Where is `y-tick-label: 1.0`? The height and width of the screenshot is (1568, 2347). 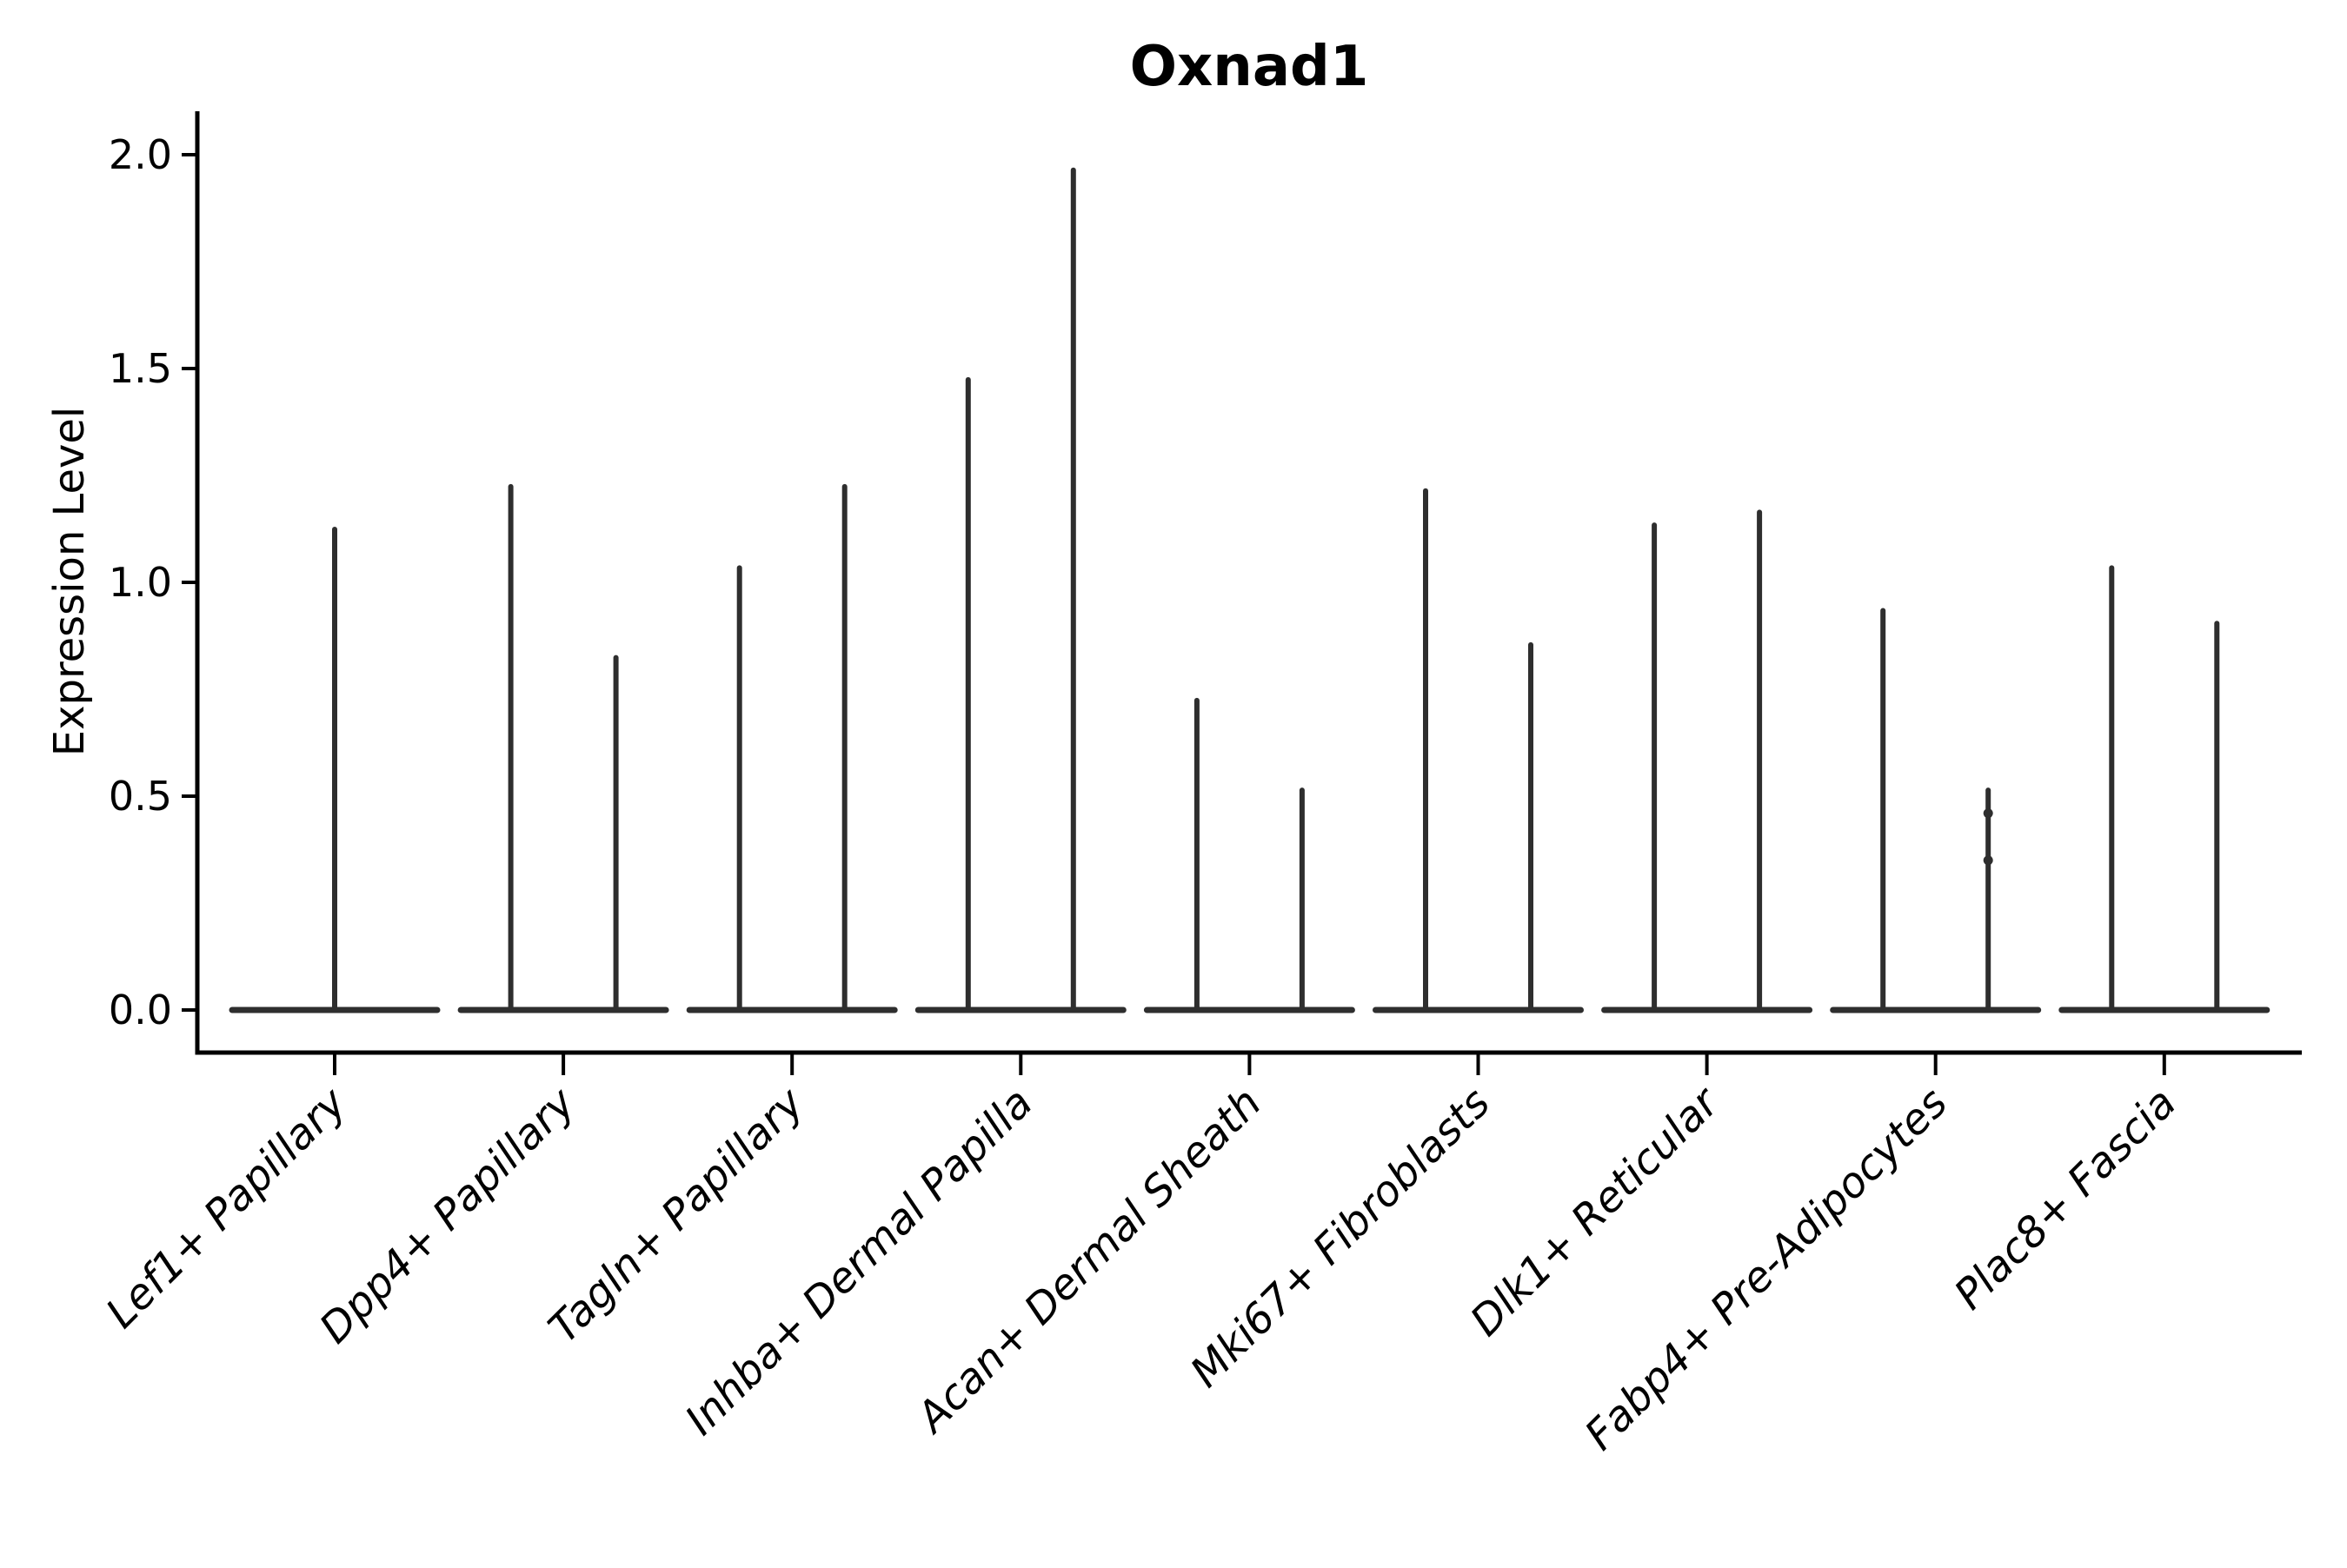 y-tick-label: 1.0 is located at coordinates (141, 582).